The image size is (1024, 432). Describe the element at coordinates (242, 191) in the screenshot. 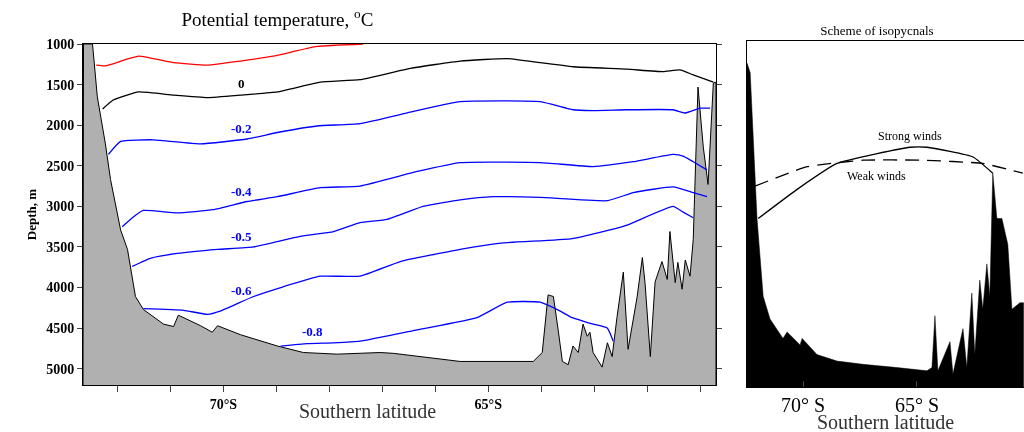

I see `series-label: -0.4` at that location.